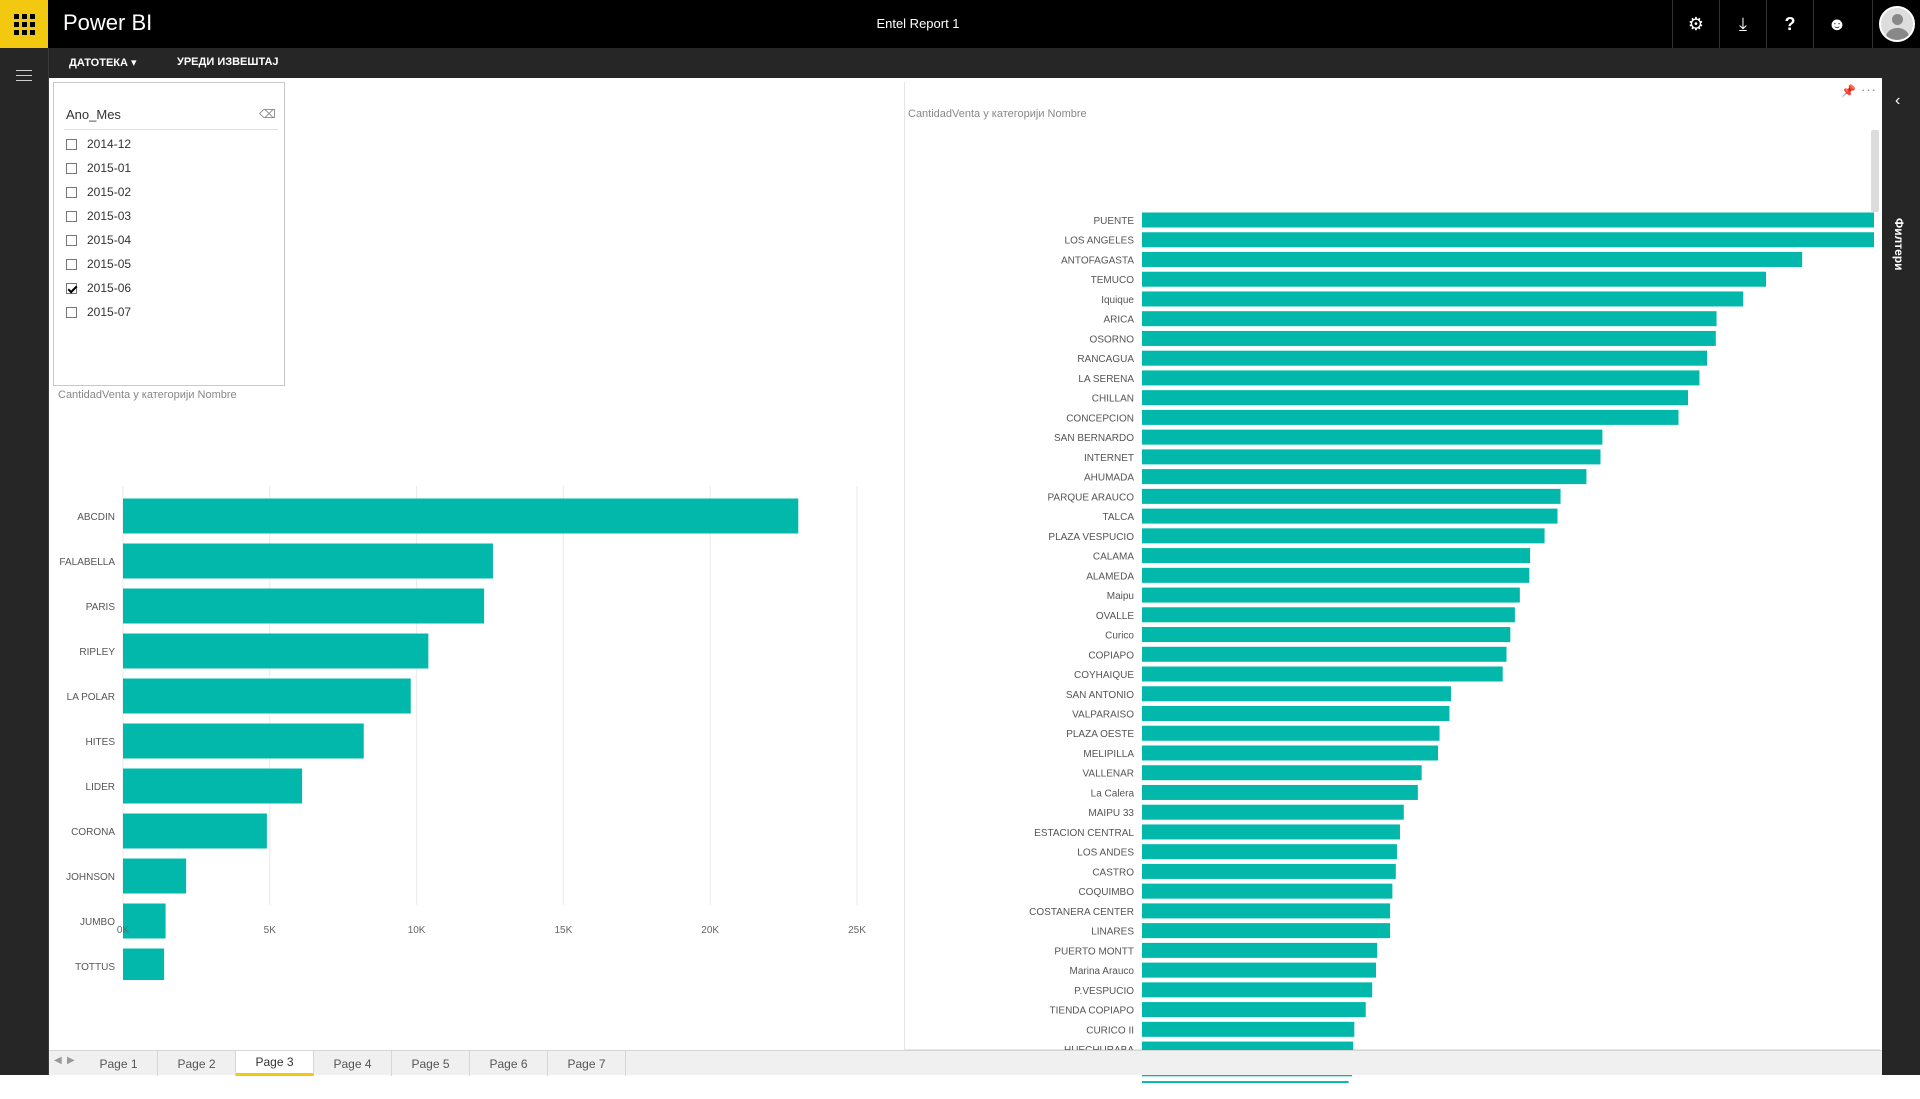  I want to click on app-launcher-button, so click(24, 24).